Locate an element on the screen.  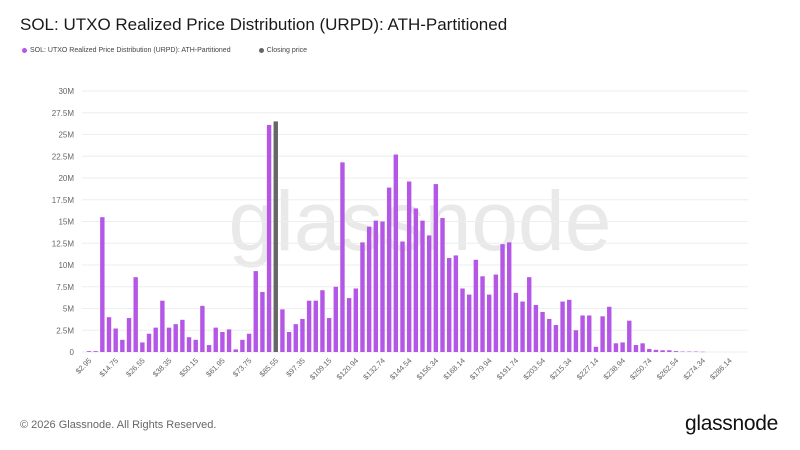
x-tick-label: $120.94 is located at coordinates (348, 369).